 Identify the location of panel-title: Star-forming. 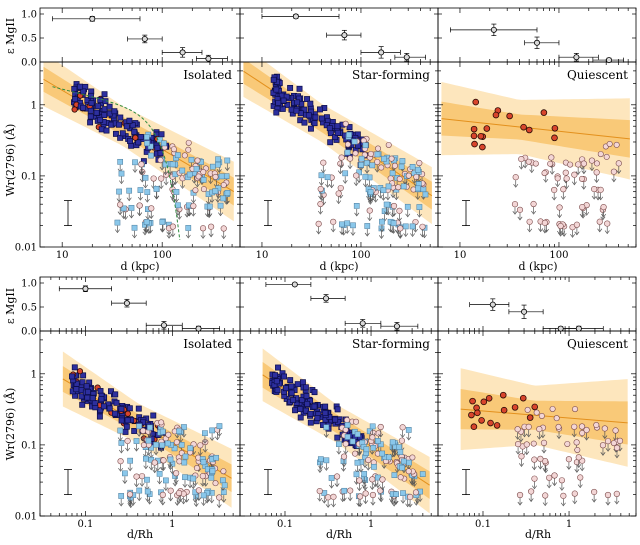
(391, 344).